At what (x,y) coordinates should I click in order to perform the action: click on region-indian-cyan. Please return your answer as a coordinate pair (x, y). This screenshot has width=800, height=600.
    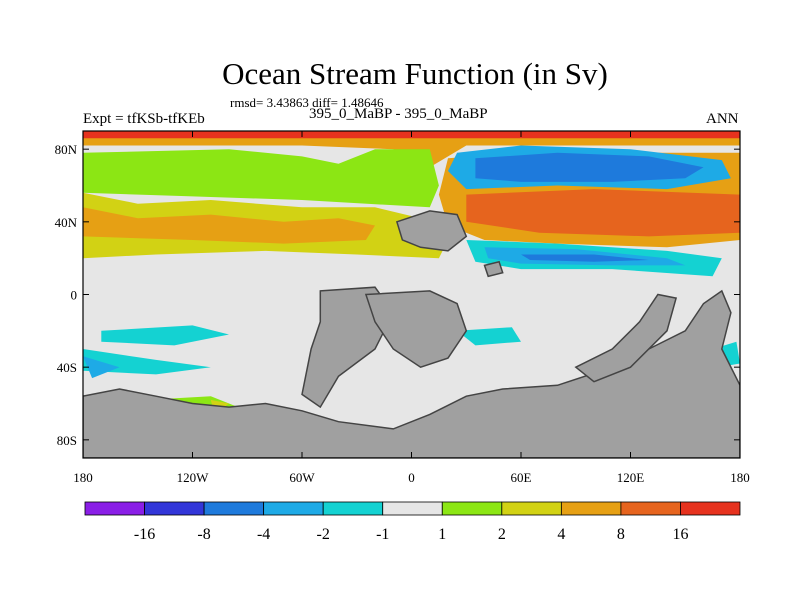
    Looking at the image, I should click on (489, 336).